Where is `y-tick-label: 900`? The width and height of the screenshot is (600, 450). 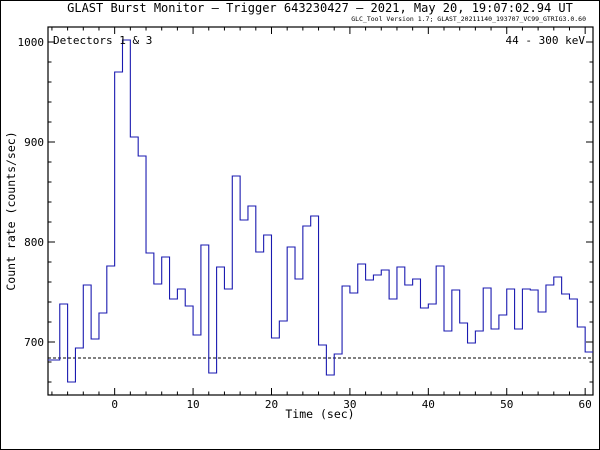
y-tick-label: 900 is located at coordinates (34, 142).